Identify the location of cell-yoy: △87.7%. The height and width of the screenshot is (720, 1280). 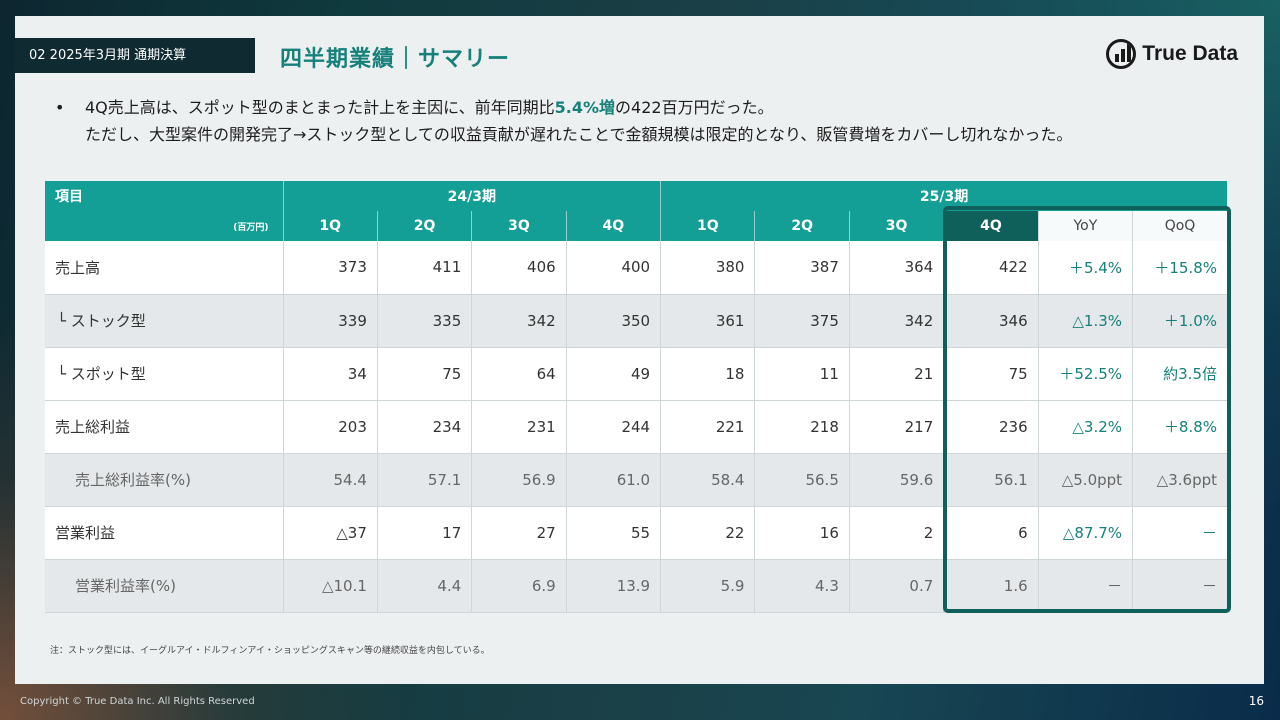
(1085, 533).